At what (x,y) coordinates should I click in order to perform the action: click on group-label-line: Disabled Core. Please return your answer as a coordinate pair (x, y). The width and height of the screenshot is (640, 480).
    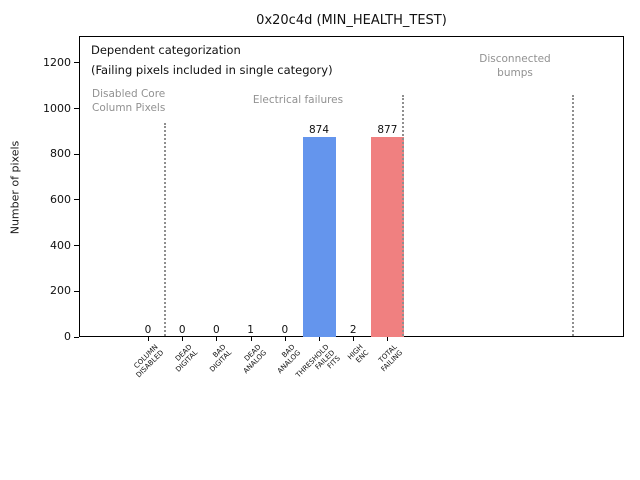
    Looking at the image, I should click on (129, 94).